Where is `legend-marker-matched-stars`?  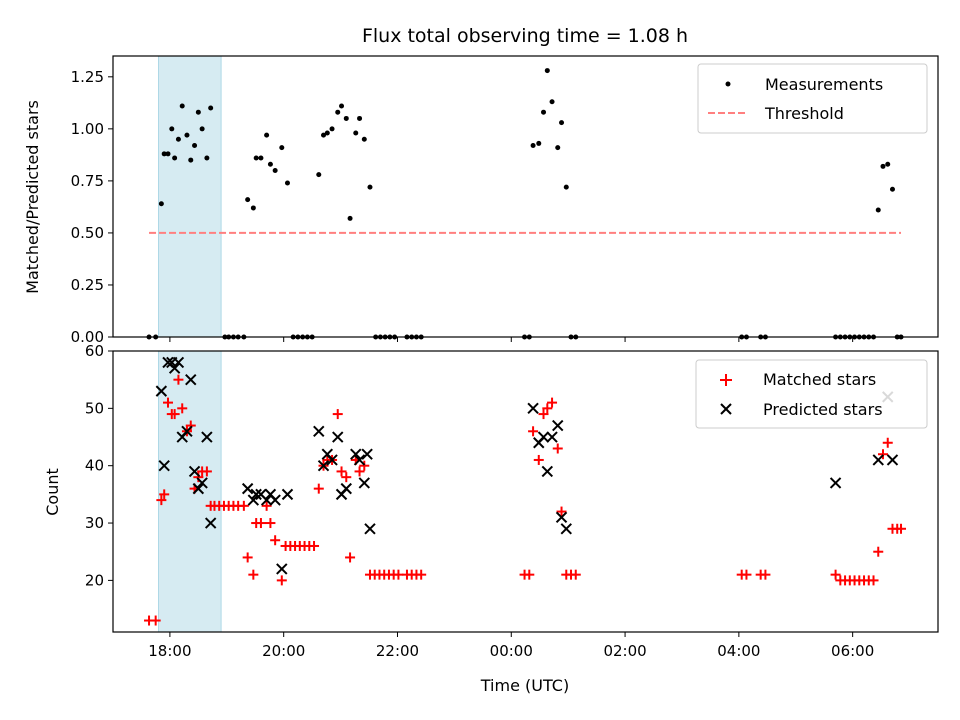 legend-marker-matched-stars is located at coordinates (726, 380).